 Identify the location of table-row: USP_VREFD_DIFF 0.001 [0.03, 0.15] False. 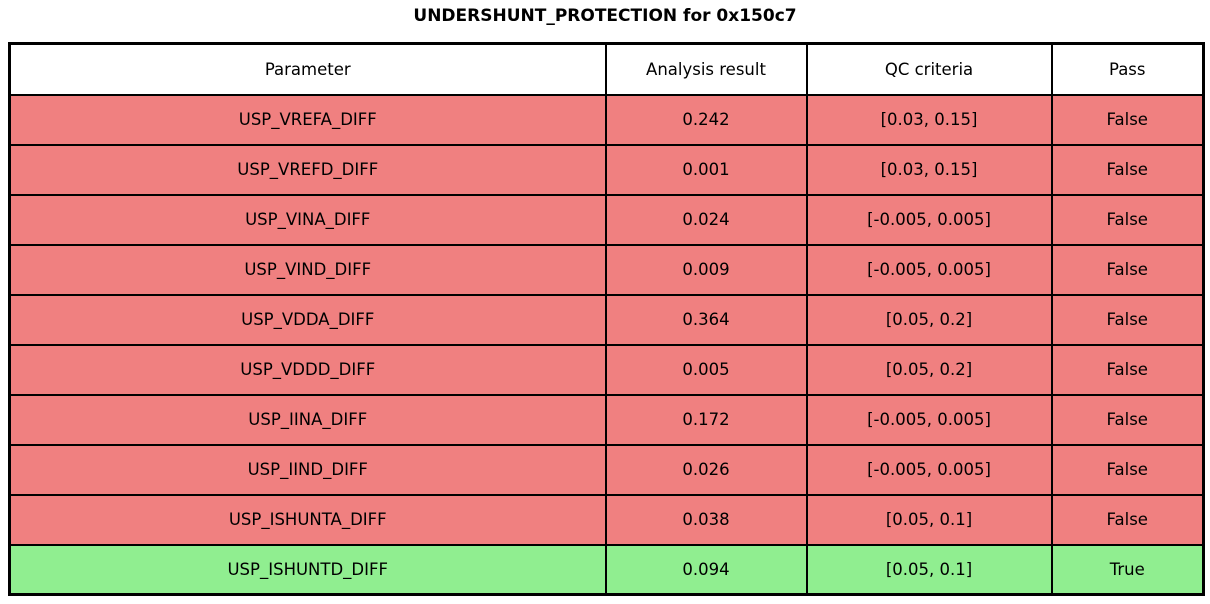
(606, 169).